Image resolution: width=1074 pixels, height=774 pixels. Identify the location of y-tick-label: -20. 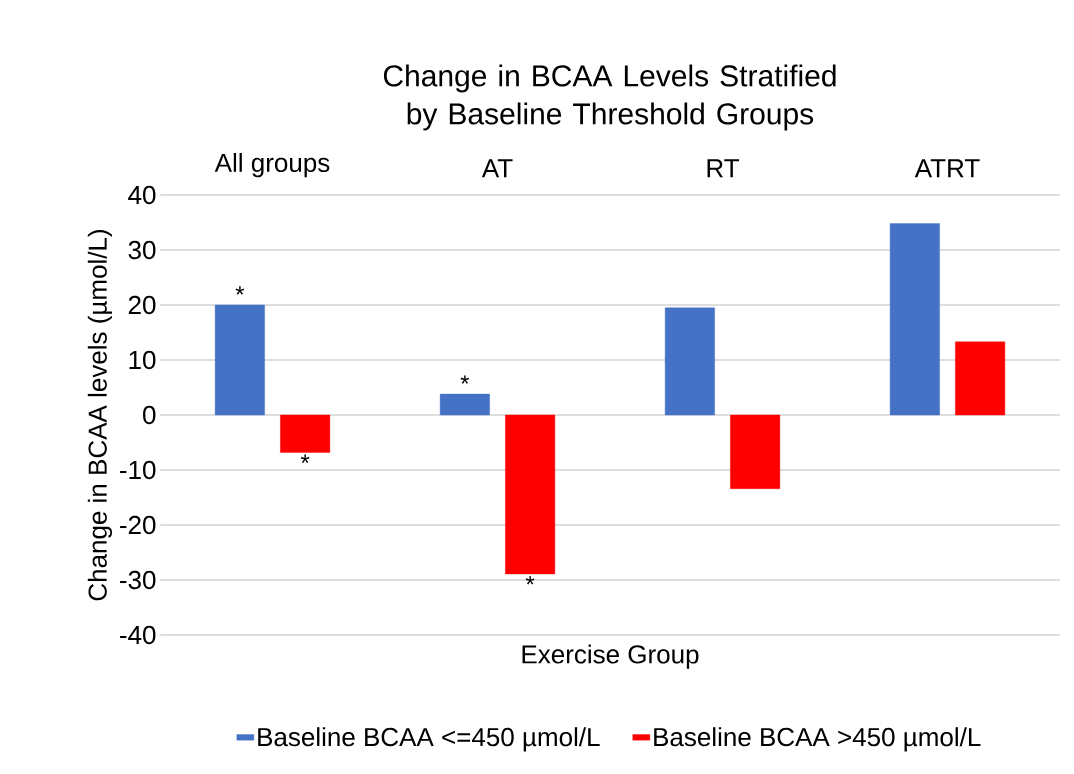
(138, 525).